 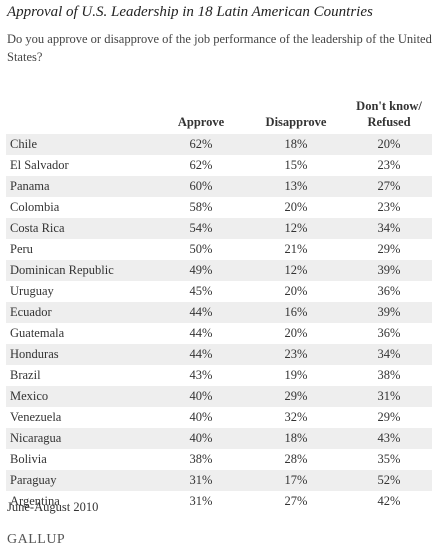 I want to click on country-cell: Bolivia, so click(x=28, y=459).